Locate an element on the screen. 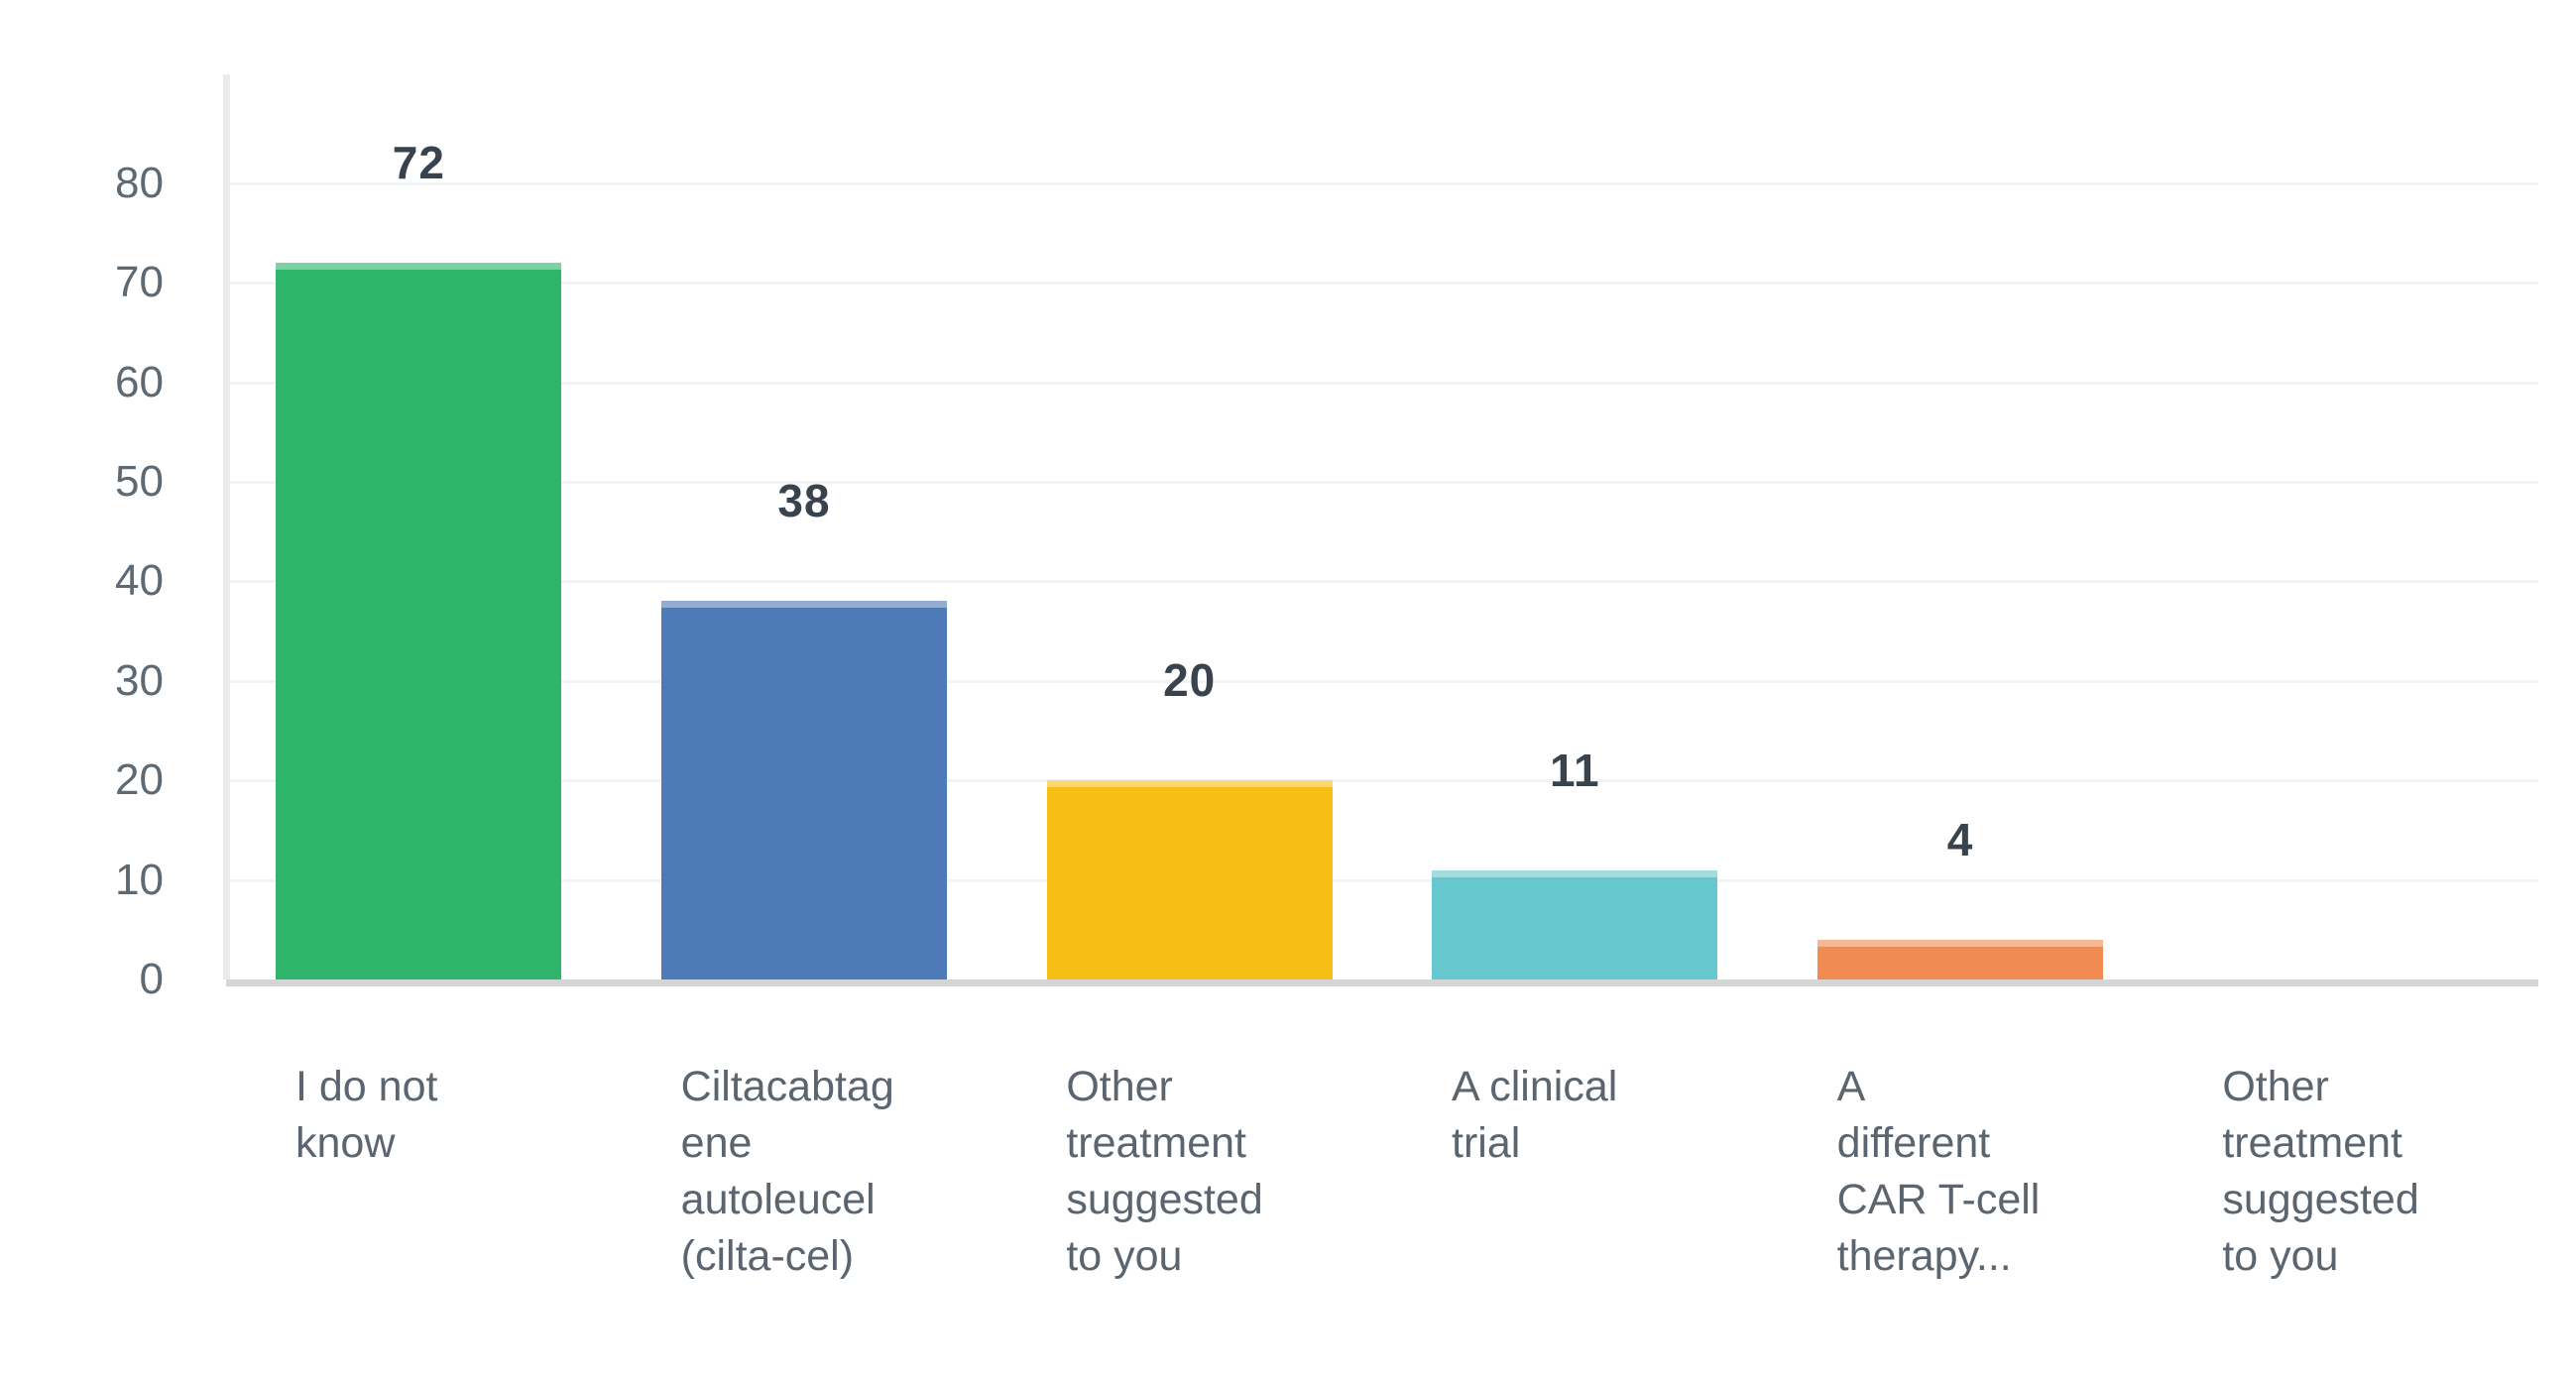 This screenshot has width=2576, height=1379. bar-value-label: 38 is located at coordinates (804, 501).